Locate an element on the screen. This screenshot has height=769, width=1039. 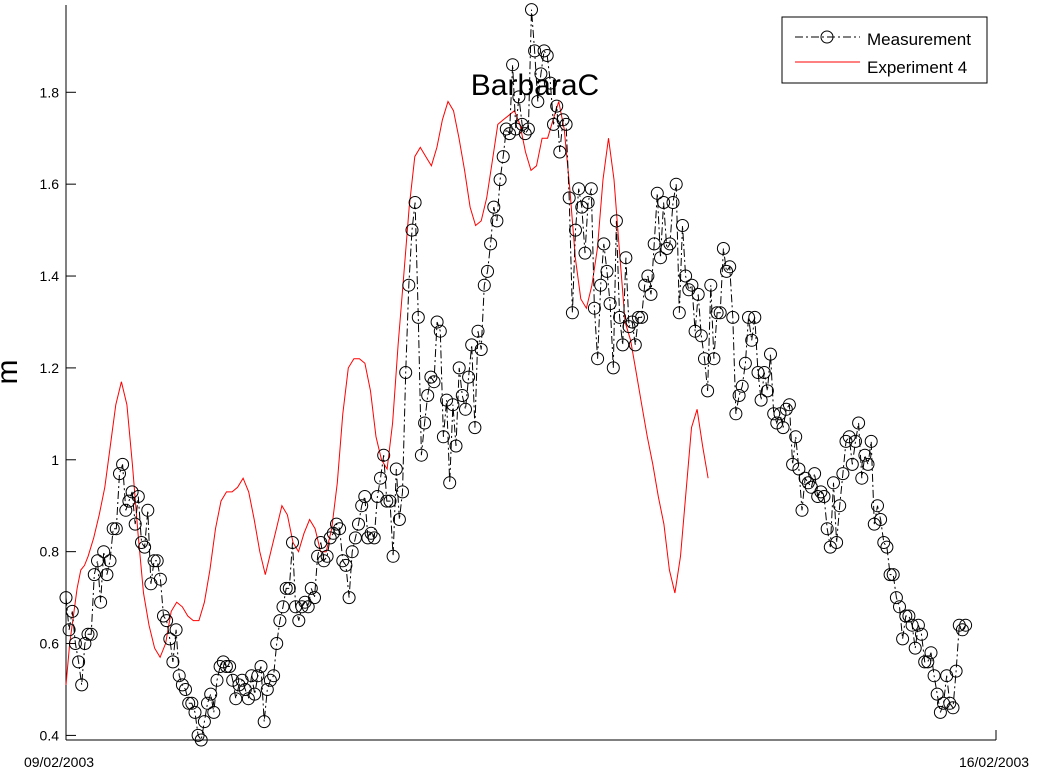
legend-experiment-label: Experiment 4 is located at coordinates (917, 67).